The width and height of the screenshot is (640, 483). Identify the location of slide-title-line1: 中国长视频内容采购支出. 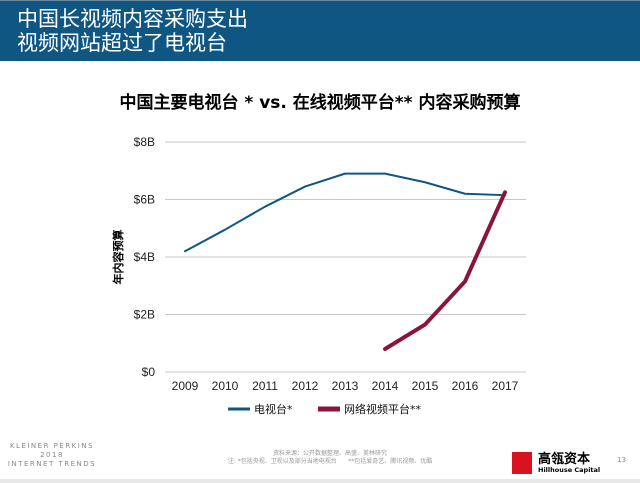
(132, 19).